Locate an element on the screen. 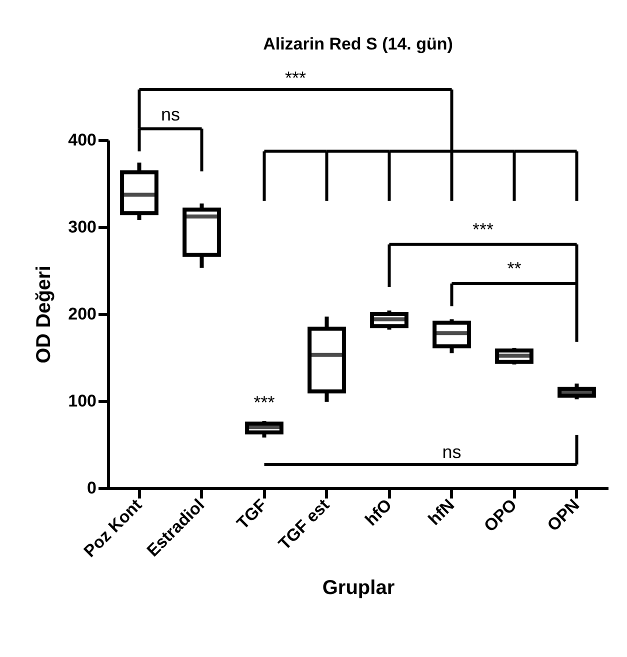 The image size is (627, 657). x-axis-title: Gruplar is located at coordinates (358, 588).